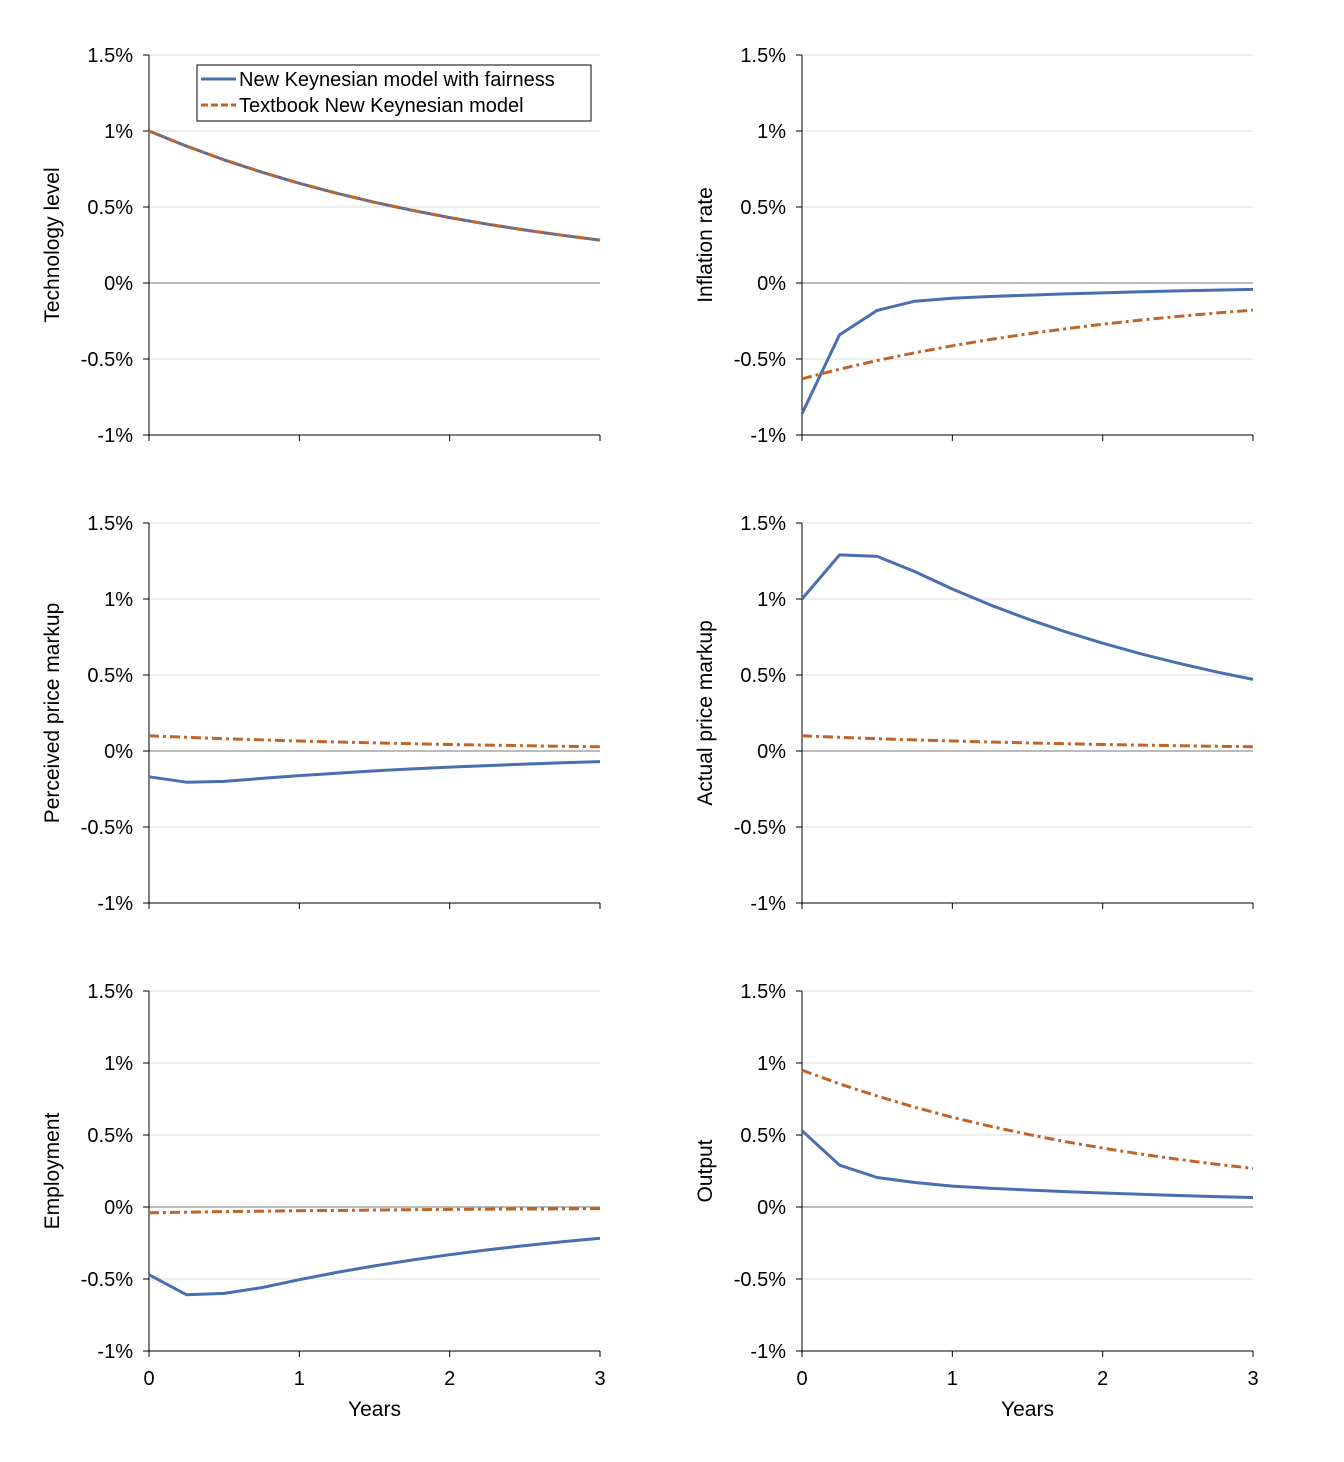 The width and height of the screenshot is (1344, 1462). What do you see at coordinates (52, 1170) in the screenshot?
I see `y-axis-label: Employment` at bounding box center [52, 1170].